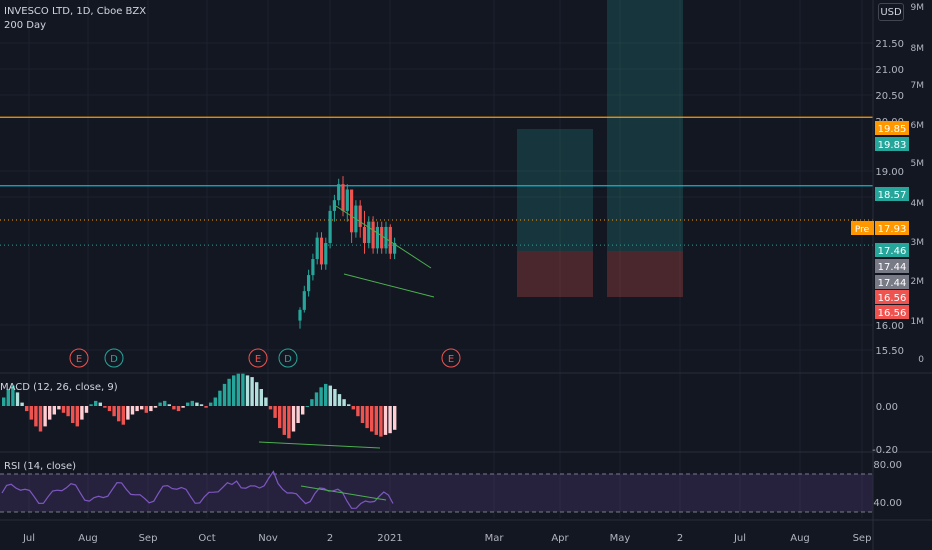  Describe the element at coordinates (880, 228) in the screenshot. I see `price-badge-3: 17.93 Pre` at that location.